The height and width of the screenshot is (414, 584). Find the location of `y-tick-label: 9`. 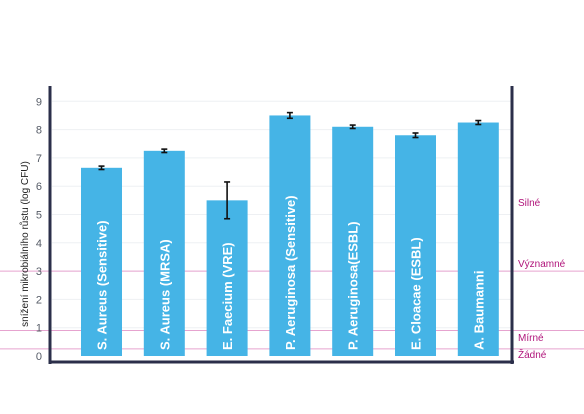

y-tick-label: 9 is located at coordinates (39, 102).